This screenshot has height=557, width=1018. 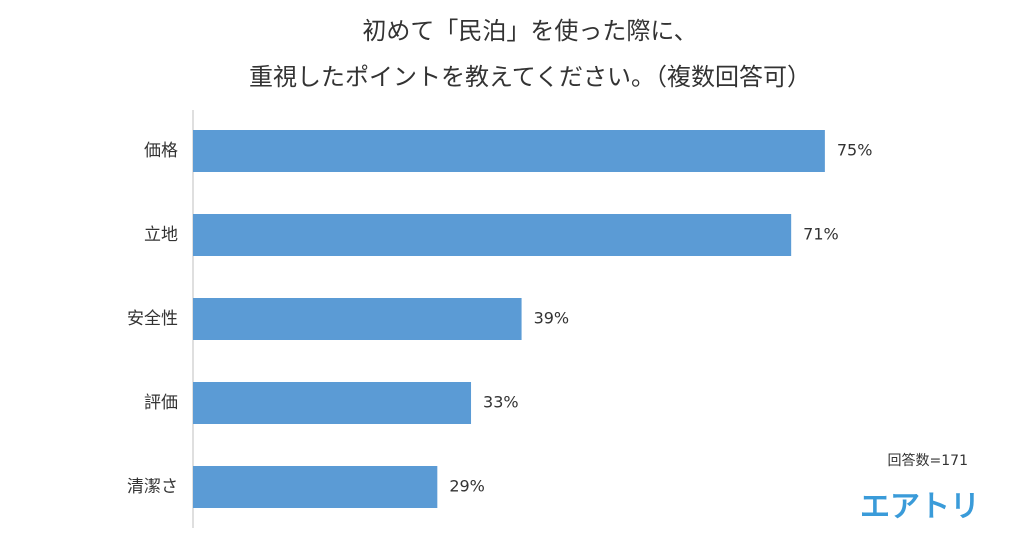 What do you see at coordinates (928, 460) in the screenshot?
I see `annotation: 回答数=171` at bounding box center [928, 460].